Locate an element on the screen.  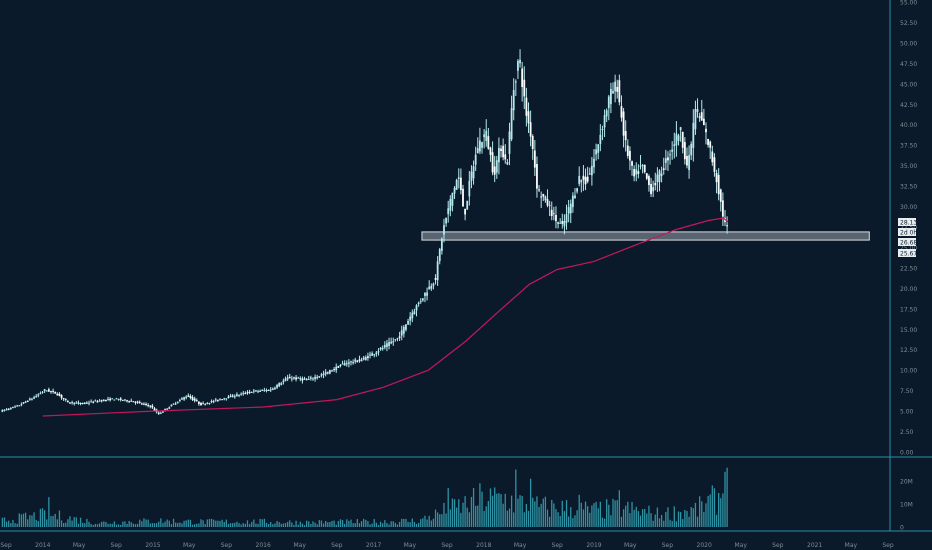
time-tick-label: 2015 is located at coordinates (152, 545).